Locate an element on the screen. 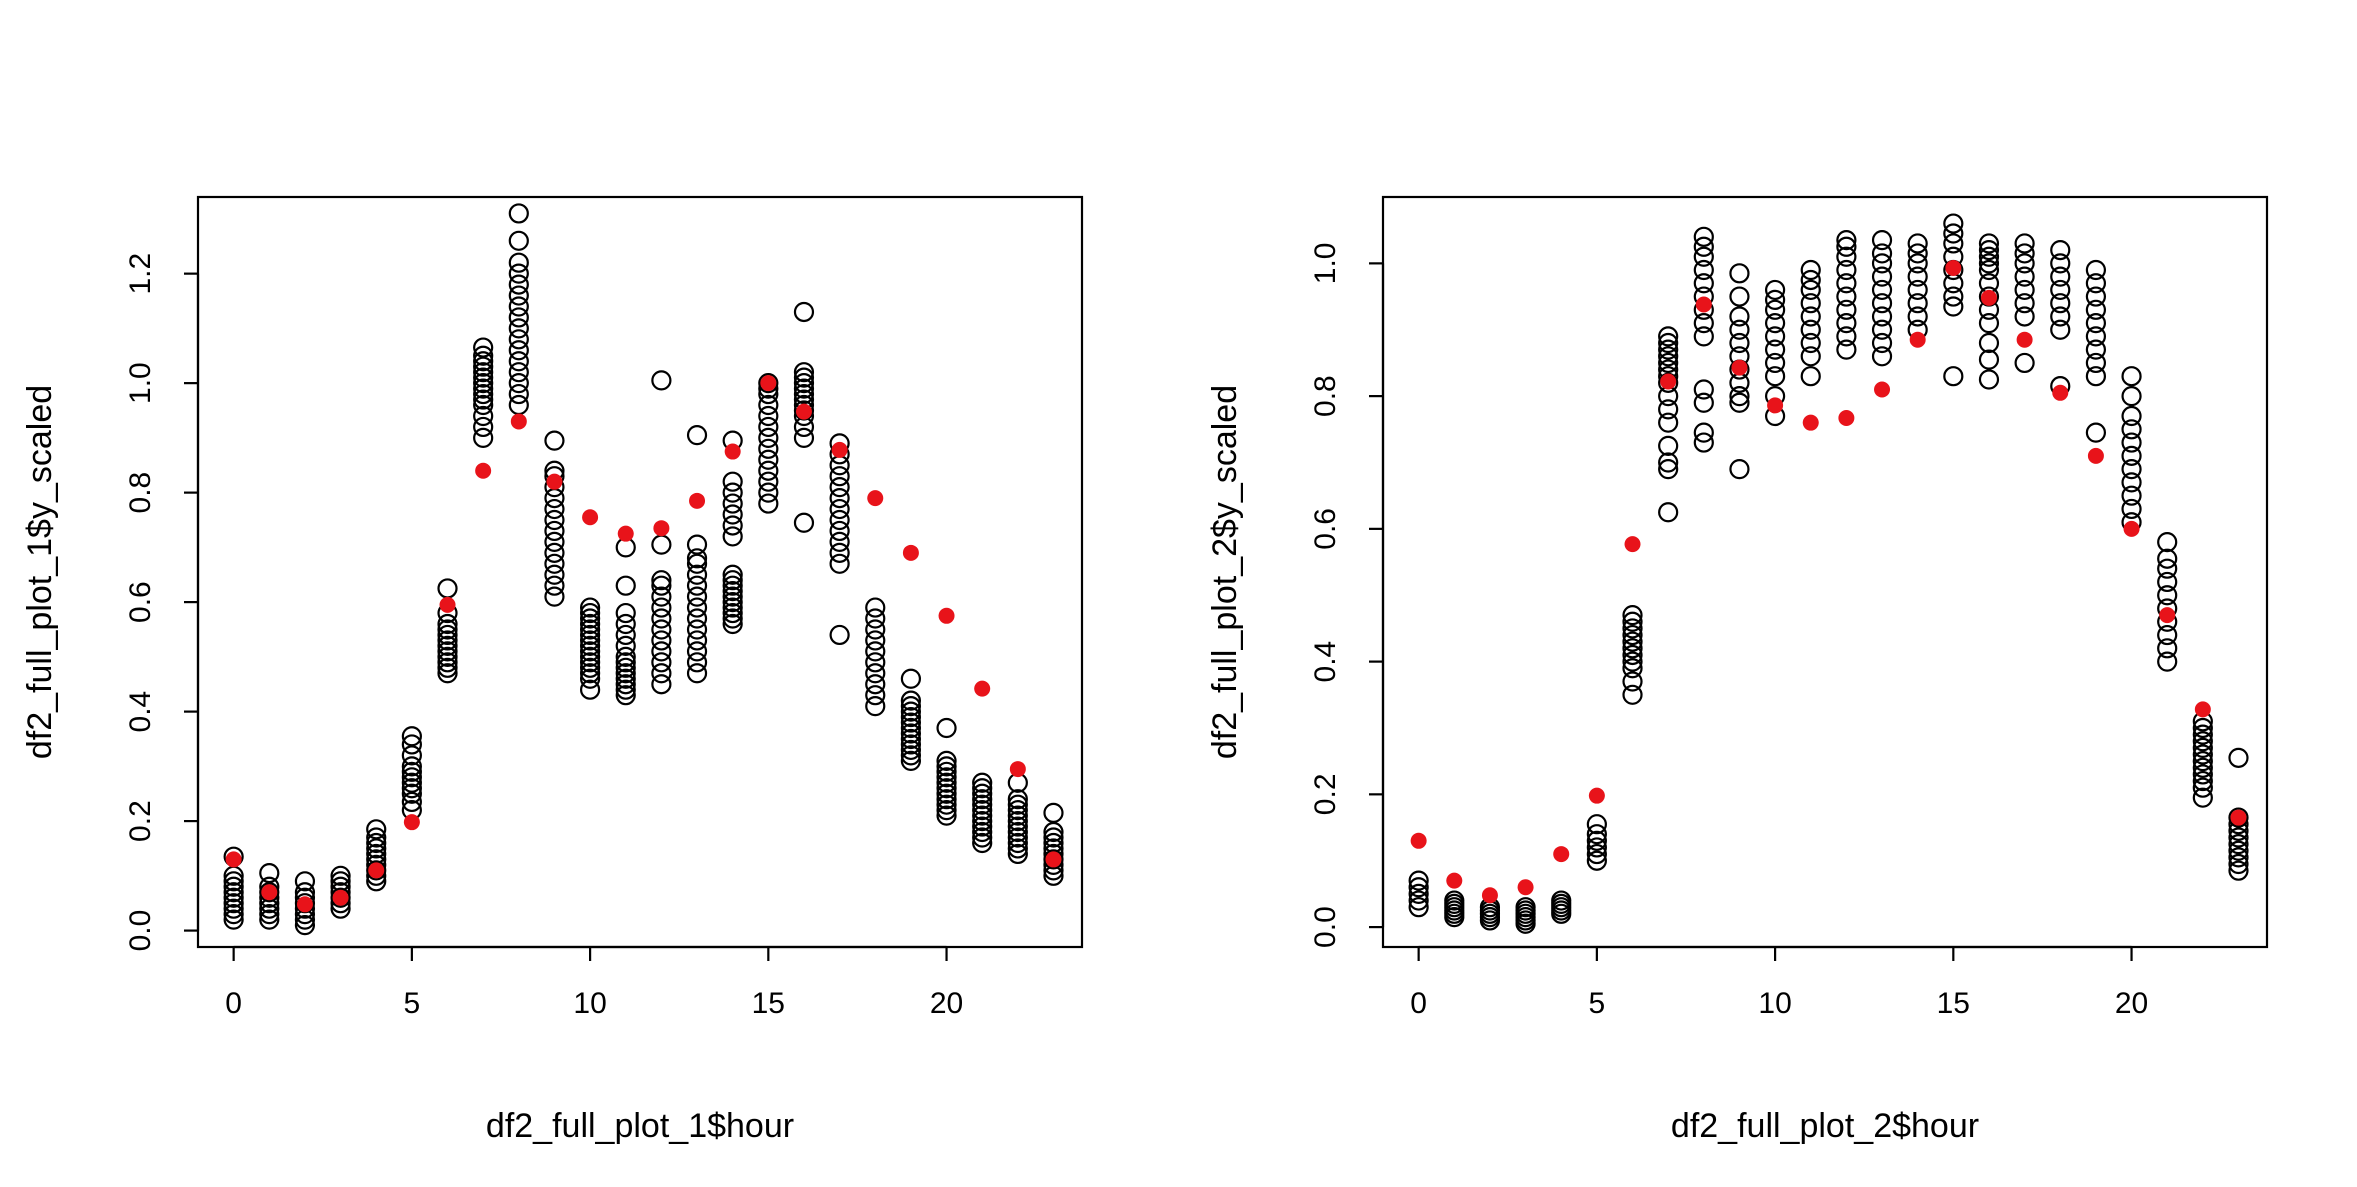  x-axis-label: df2_full_plot_1$hour is located at coordinates (640, 1126).